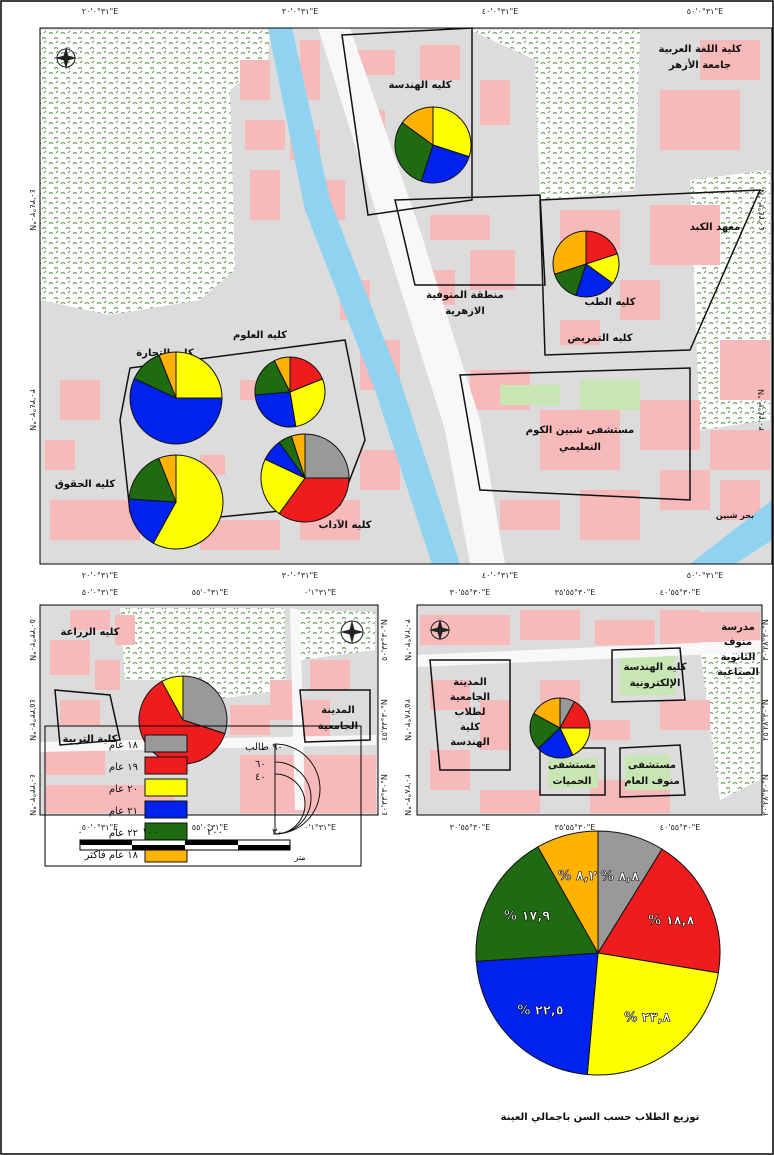 The height and width of the screenshot is (1155, 774). I want to click on label-nursing: كليه التمريض, so click(599, 338).